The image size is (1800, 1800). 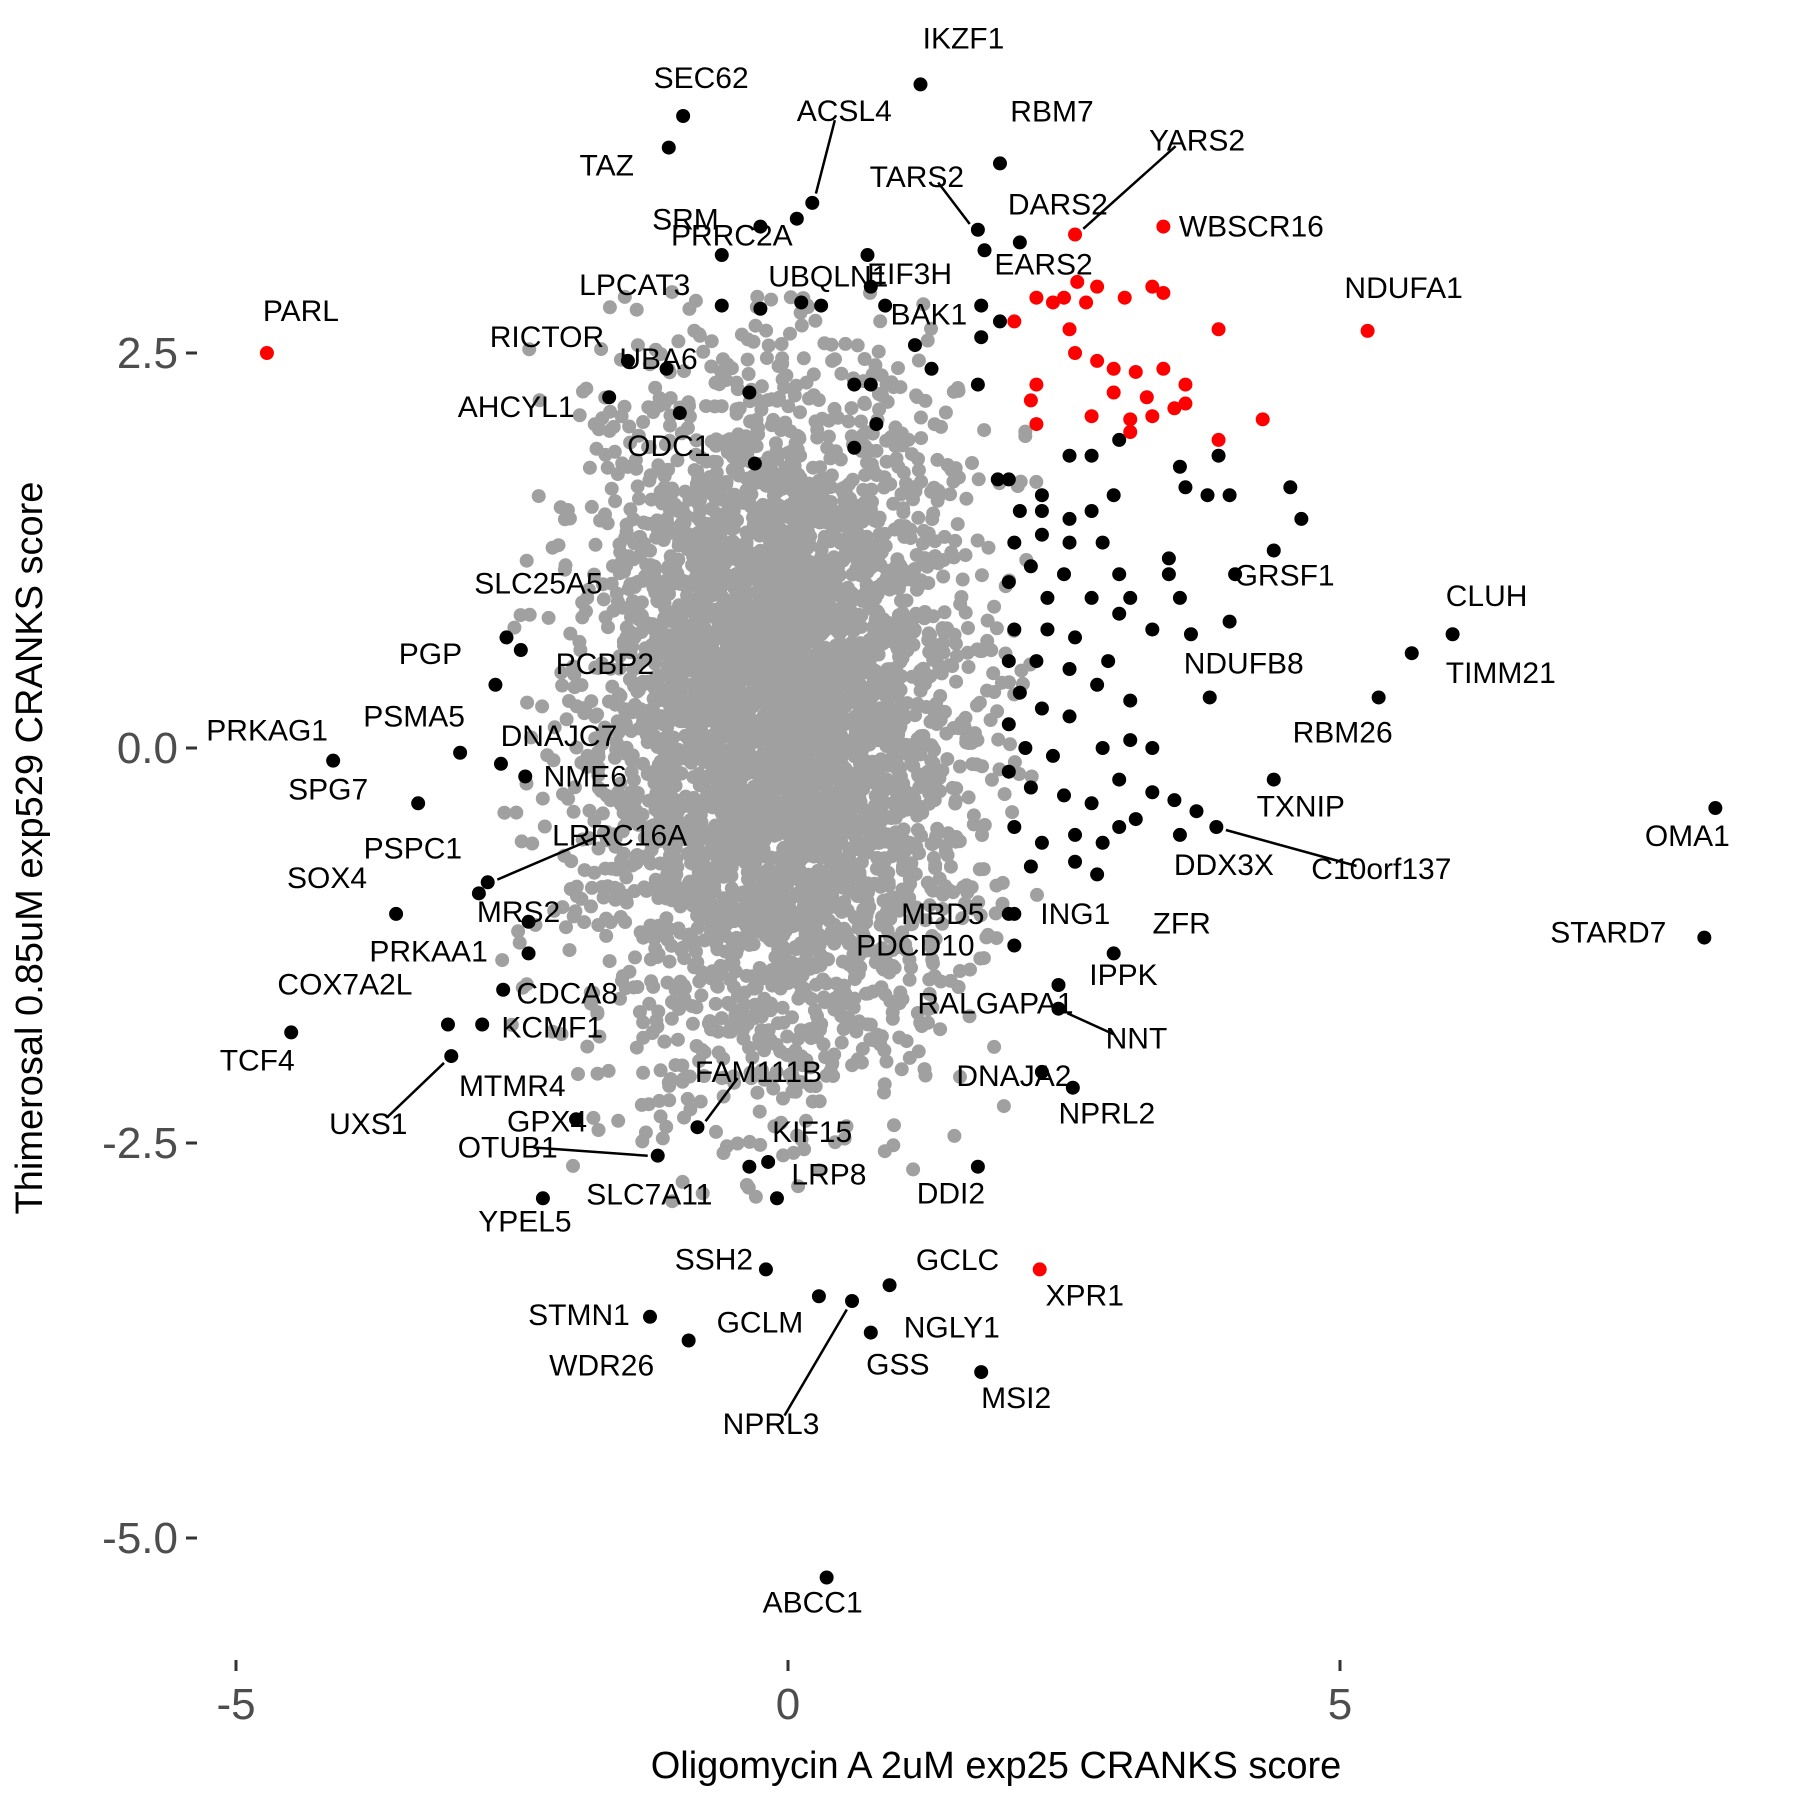 What do you see at coordinates (760, 1322) in the screenshot?
I see `label-gclm: GCLM` at bounding box center [760, 1322].